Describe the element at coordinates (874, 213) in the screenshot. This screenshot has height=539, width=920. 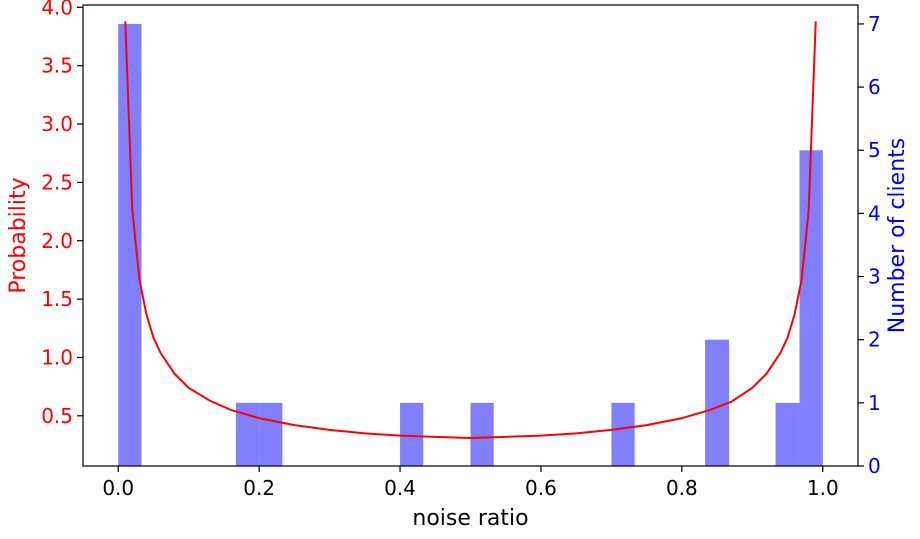
I see `right-y-tick-label: 4` at that location.